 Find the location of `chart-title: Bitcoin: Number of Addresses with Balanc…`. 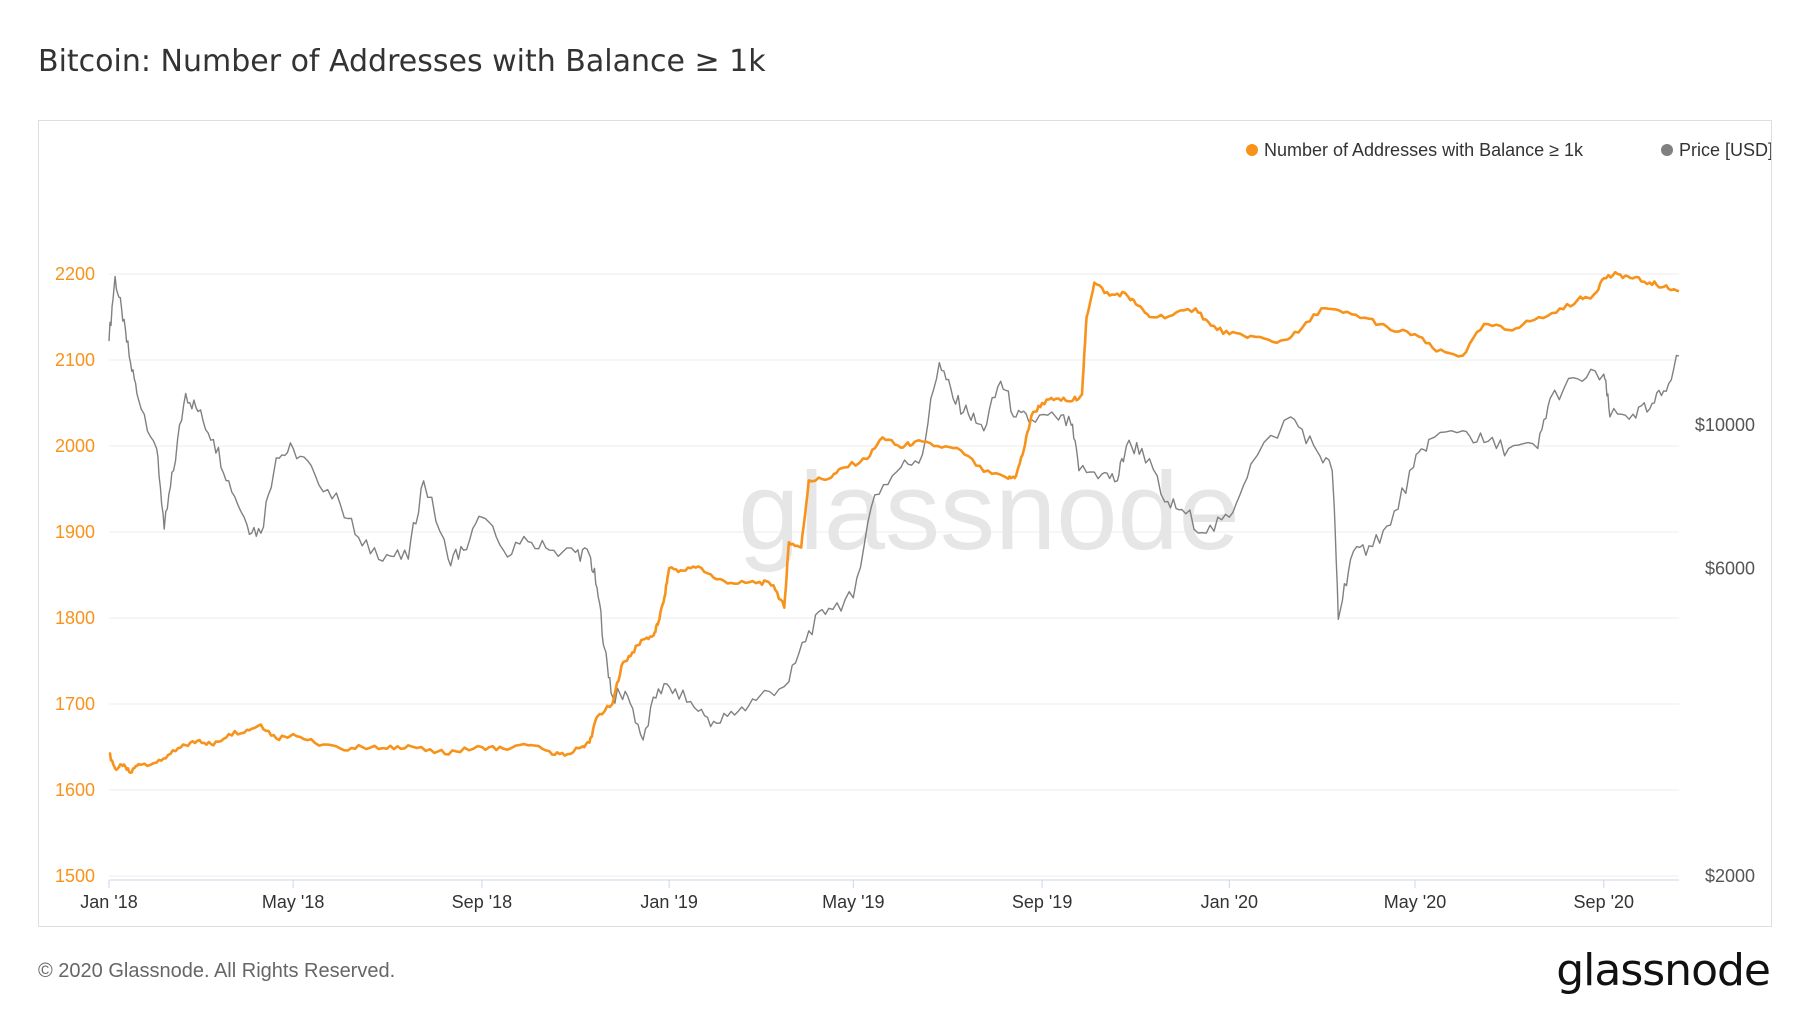

chart-title: Bitcoin: Number of Addresses with Balanc… is located at coordinates (402, 61).